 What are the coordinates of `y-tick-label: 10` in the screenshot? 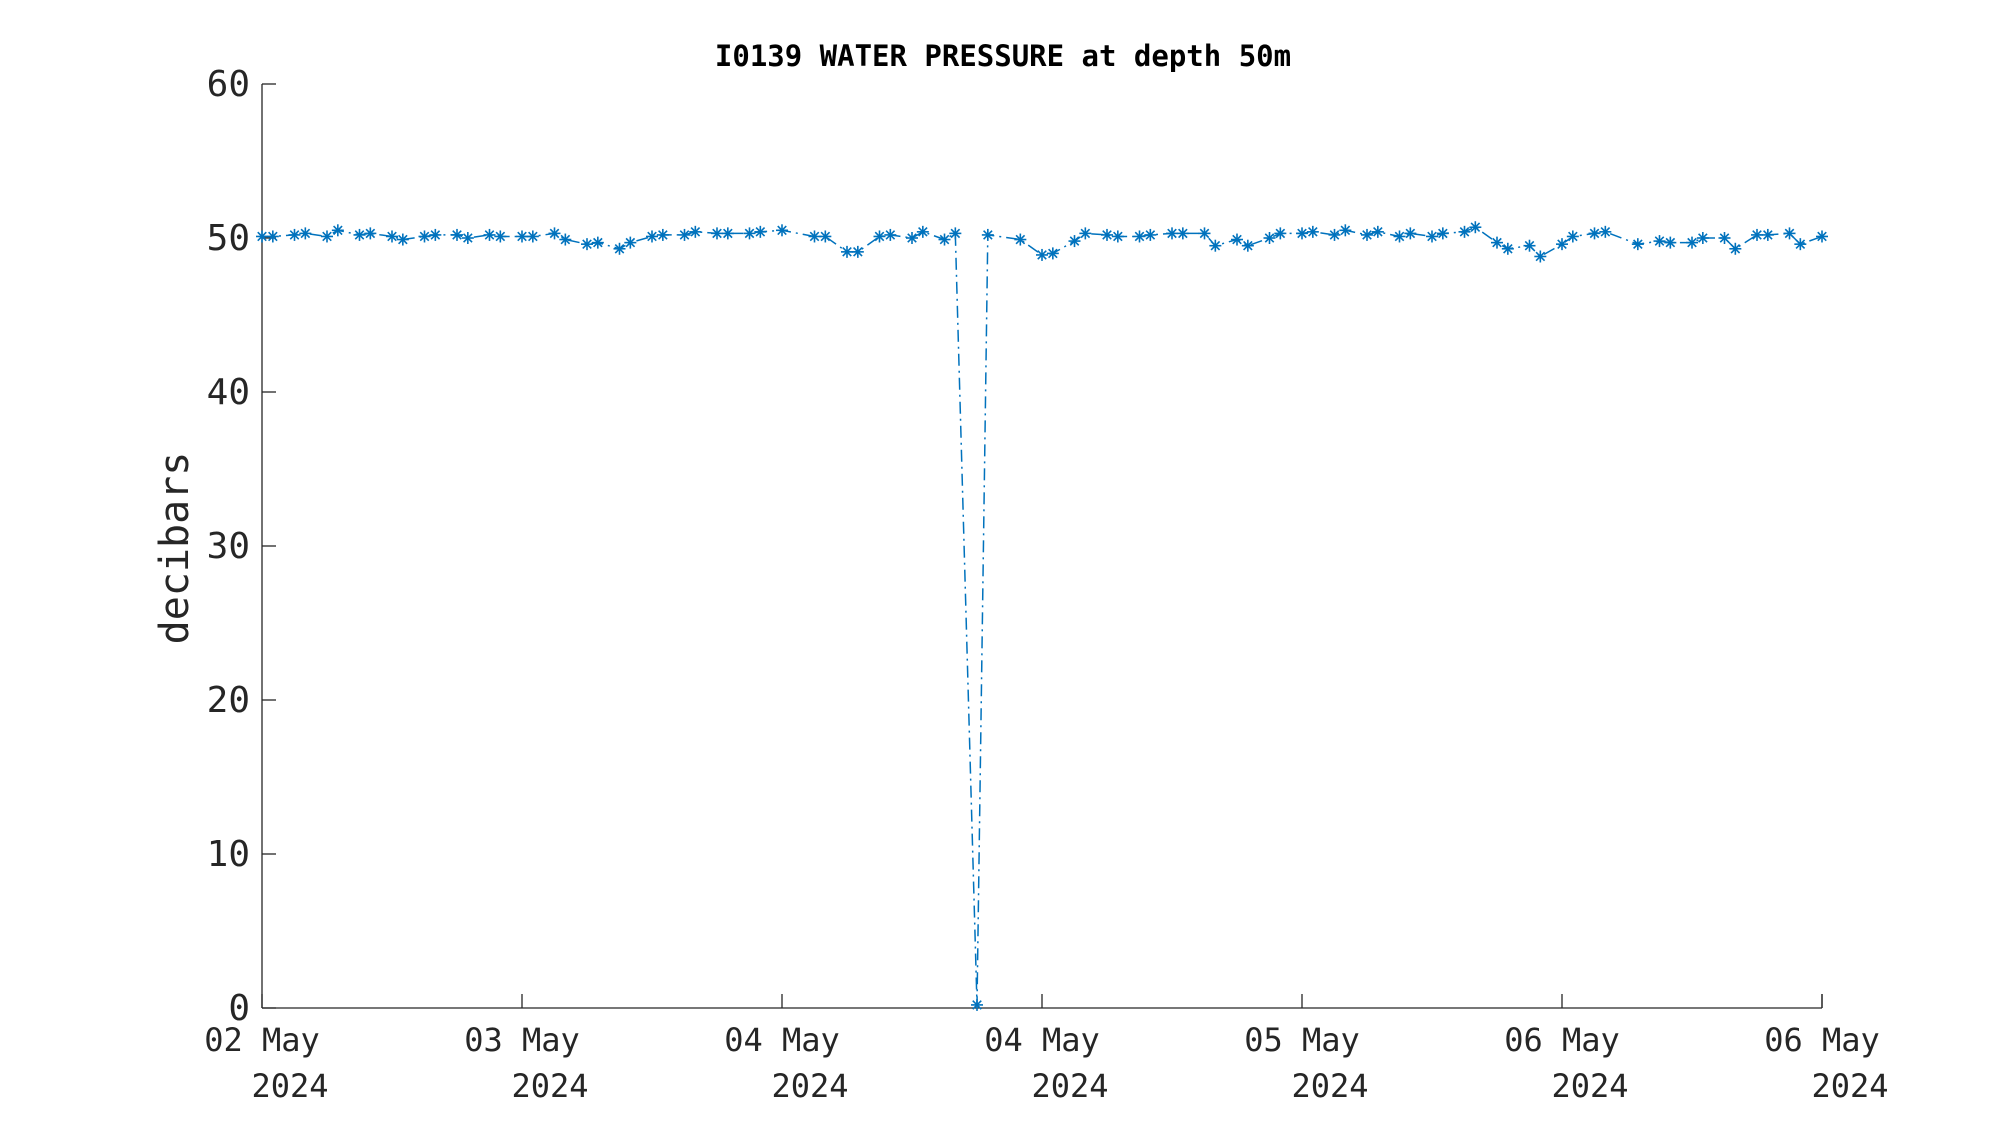 It's located at (228, 854).